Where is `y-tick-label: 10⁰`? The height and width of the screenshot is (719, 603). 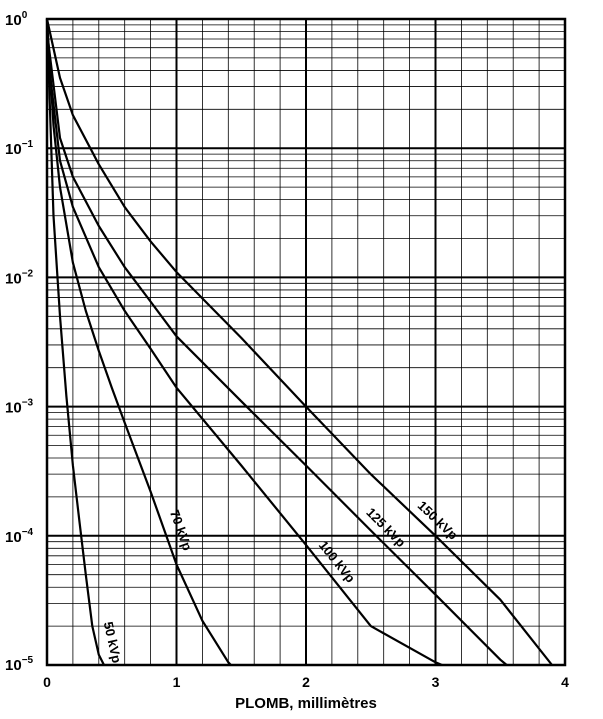 y-tick-label: 10⁰ is located at coordinates (16, 19).